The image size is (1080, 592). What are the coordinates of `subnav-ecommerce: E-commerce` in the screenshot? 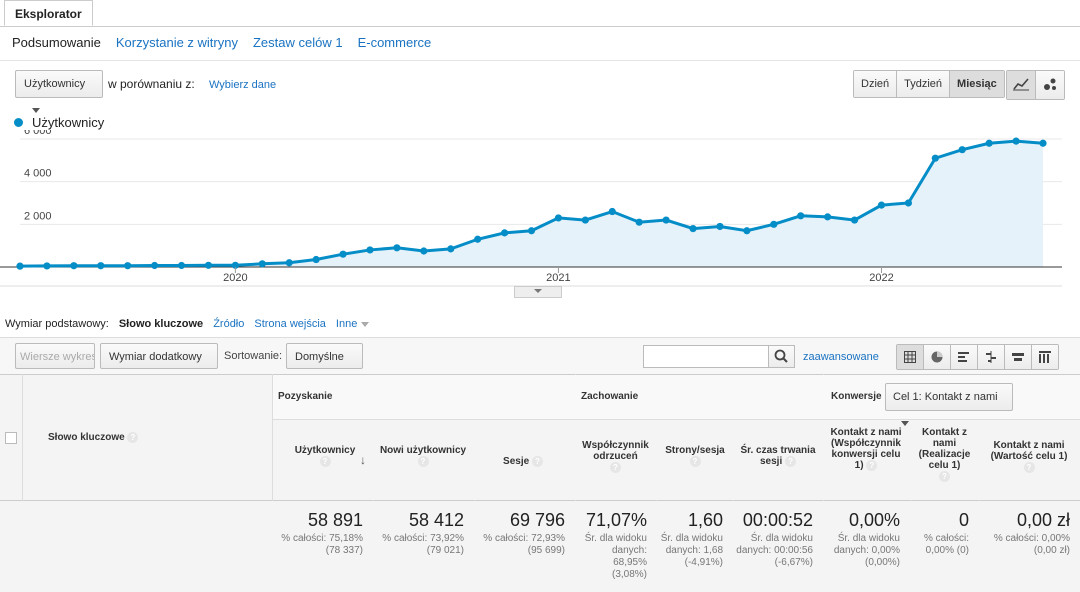 It's located at (394, 42).